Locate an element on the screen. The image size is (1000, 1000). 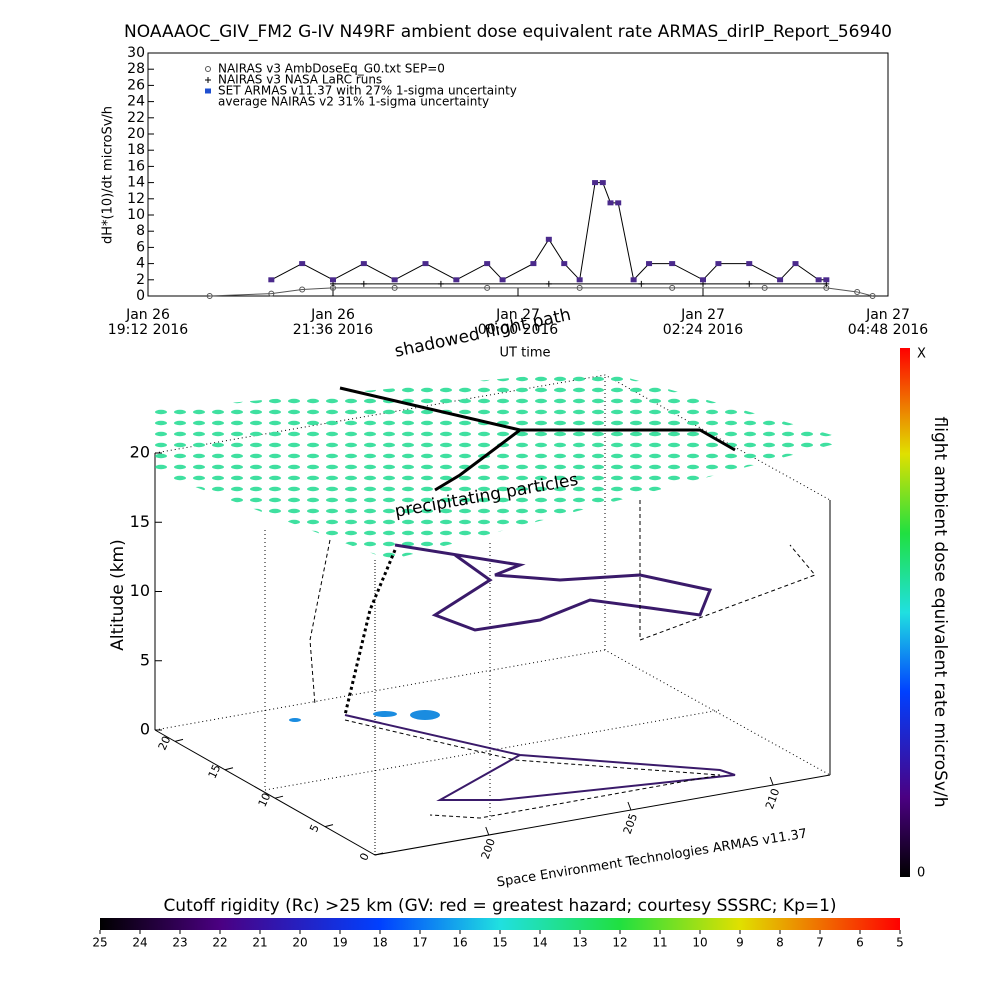
y-tick-label: 18 is located at coordinates (136, 150).